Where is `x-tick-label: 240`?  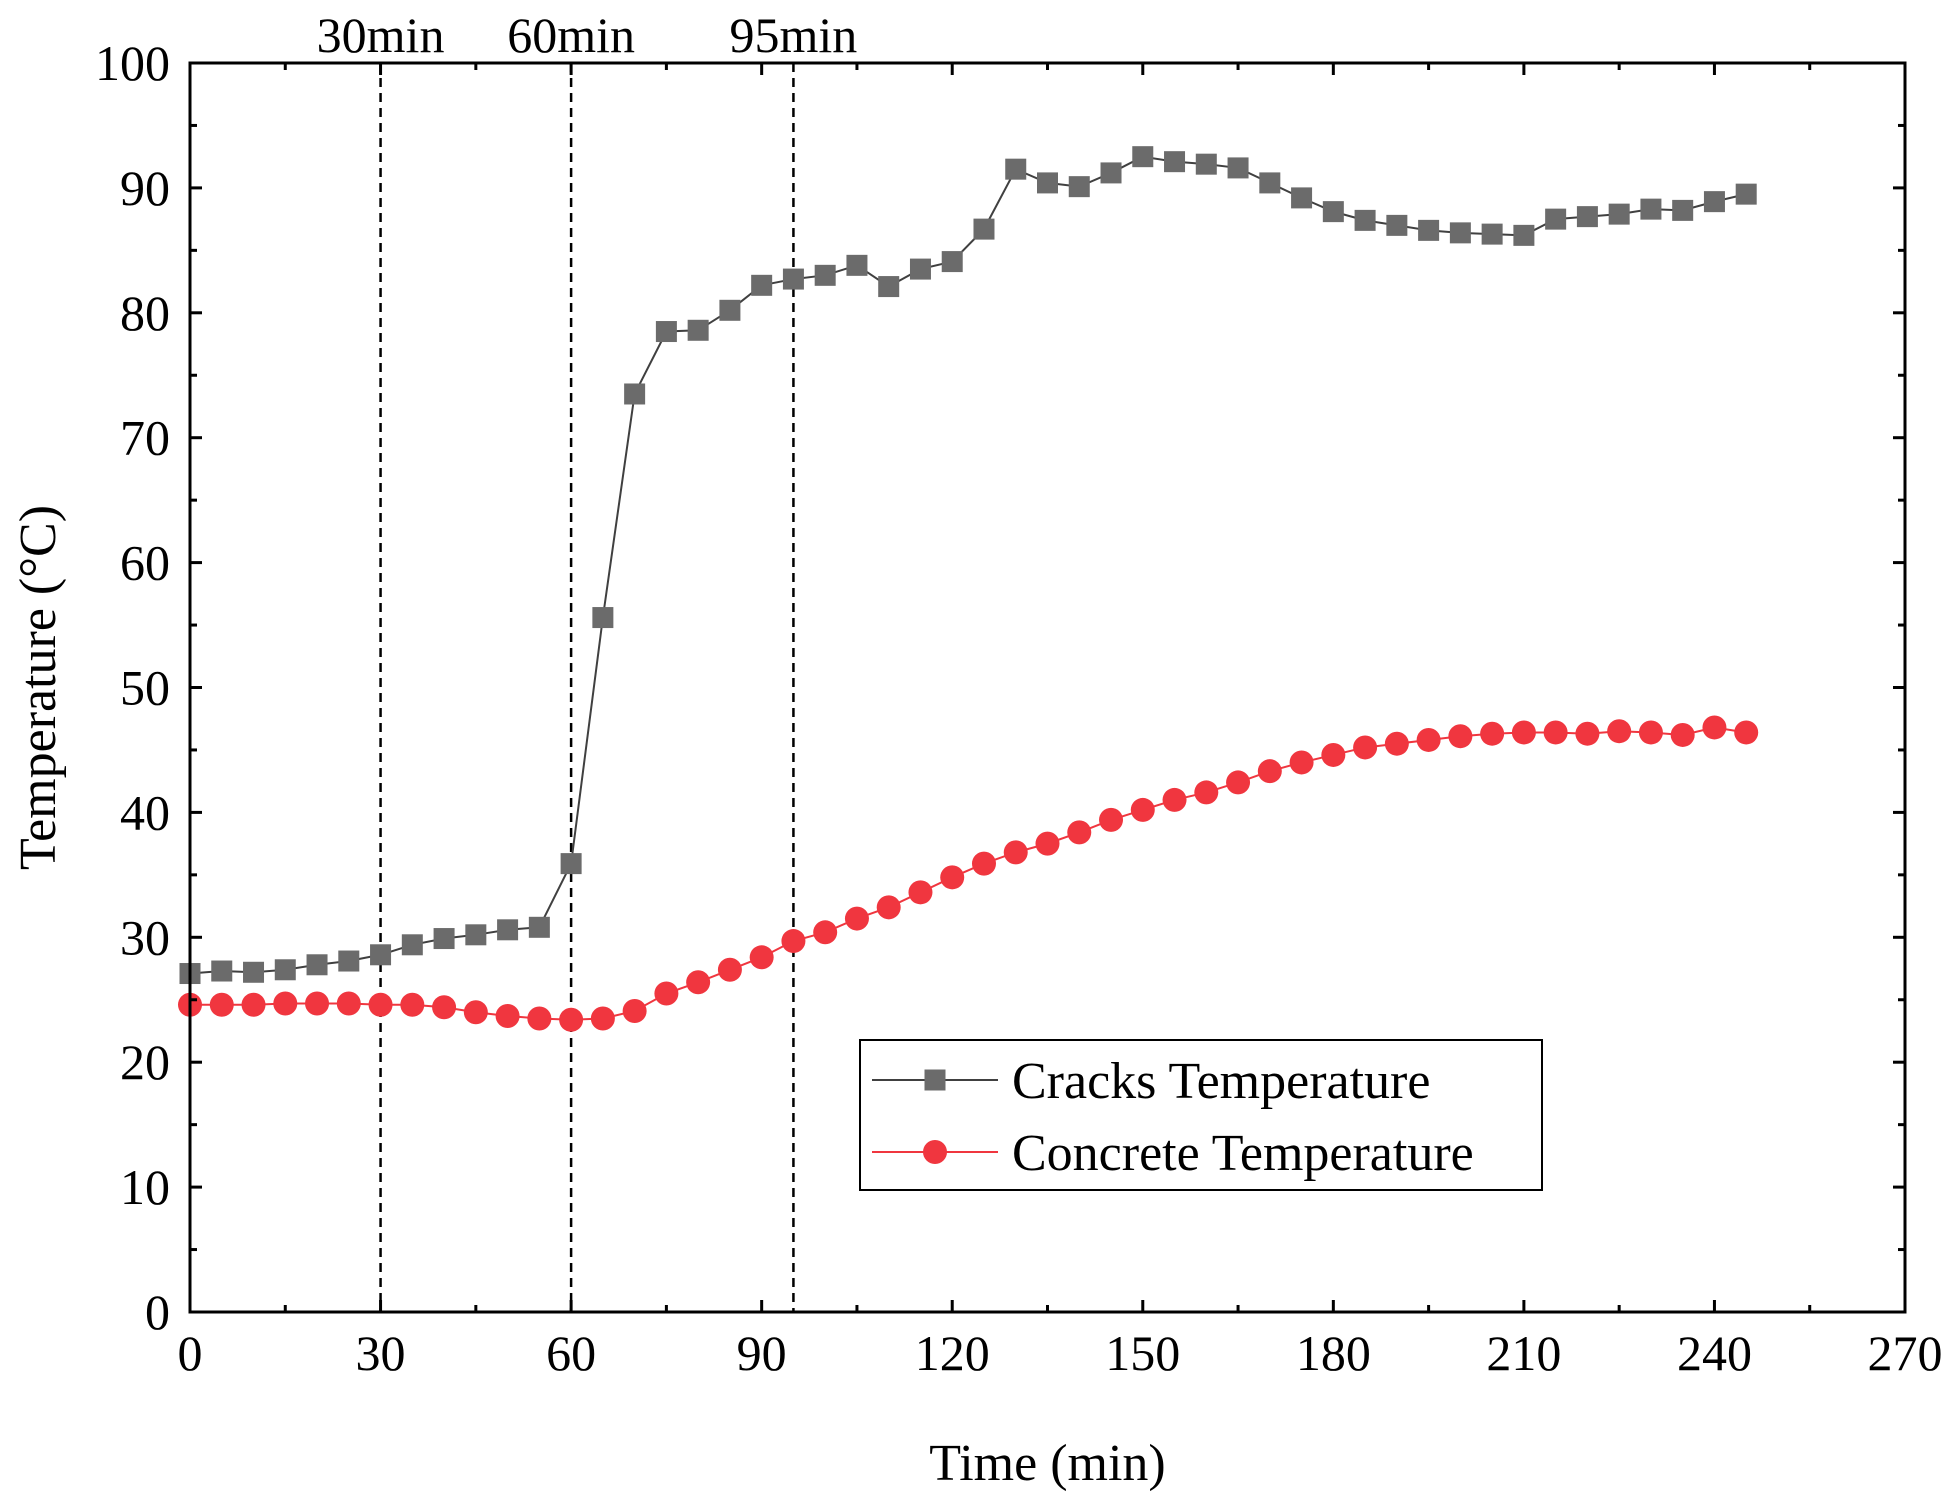
x-tick-label: 240 is located at coordinates (1714, 1353).